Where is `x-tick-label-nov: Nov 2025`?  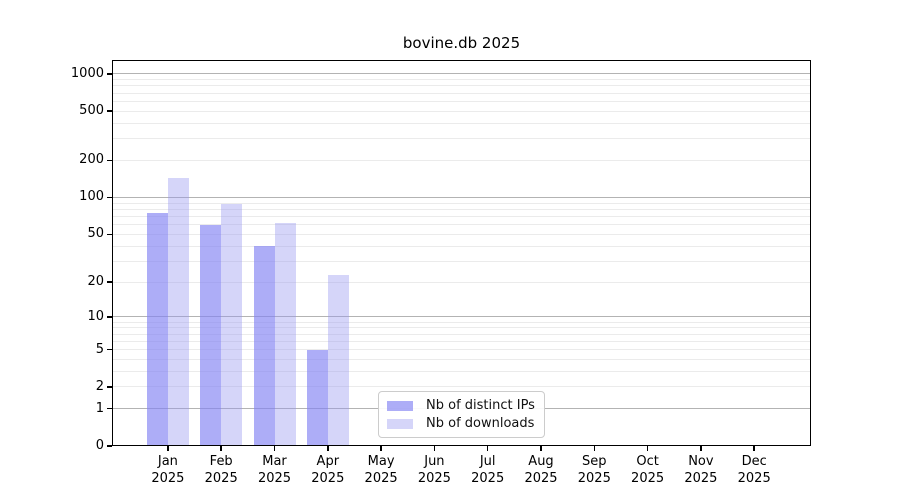 x-tick-label-nov: Nov 2025 is located at coordinates (701, 470).